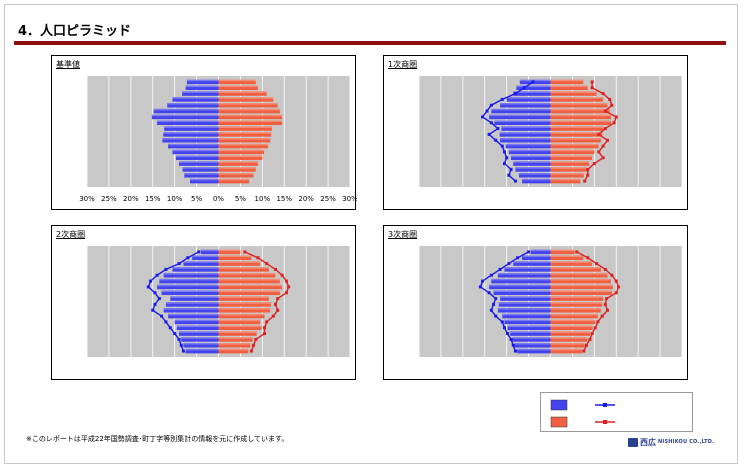  I want to click on chart-legend, so click(616, 412).